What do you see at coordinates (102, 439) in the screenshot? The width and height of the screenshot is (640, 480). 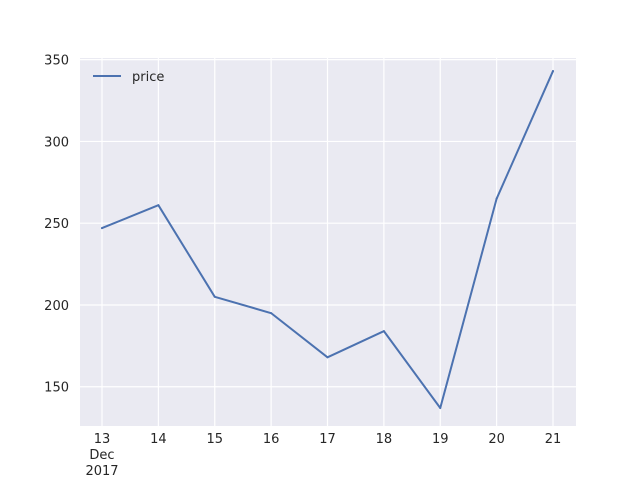 I see `x-tick-label: 13` at bounding box center [102, 439].